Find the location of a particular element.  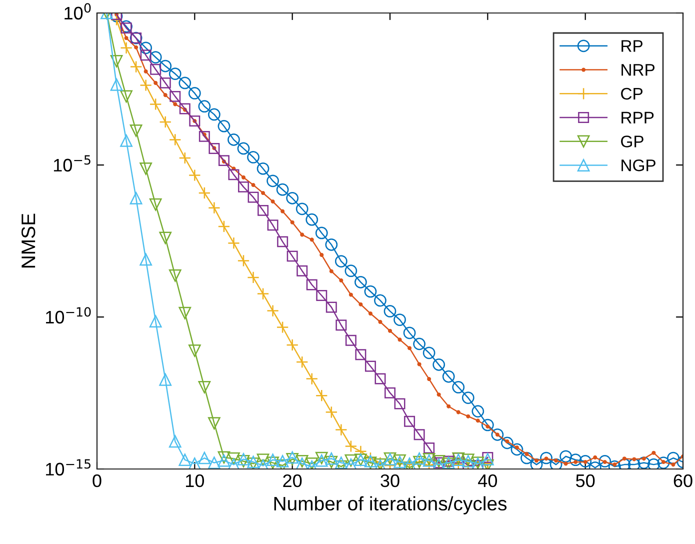

y-tick-label: 10$^{0}$ is located at coordinates (77, 11).